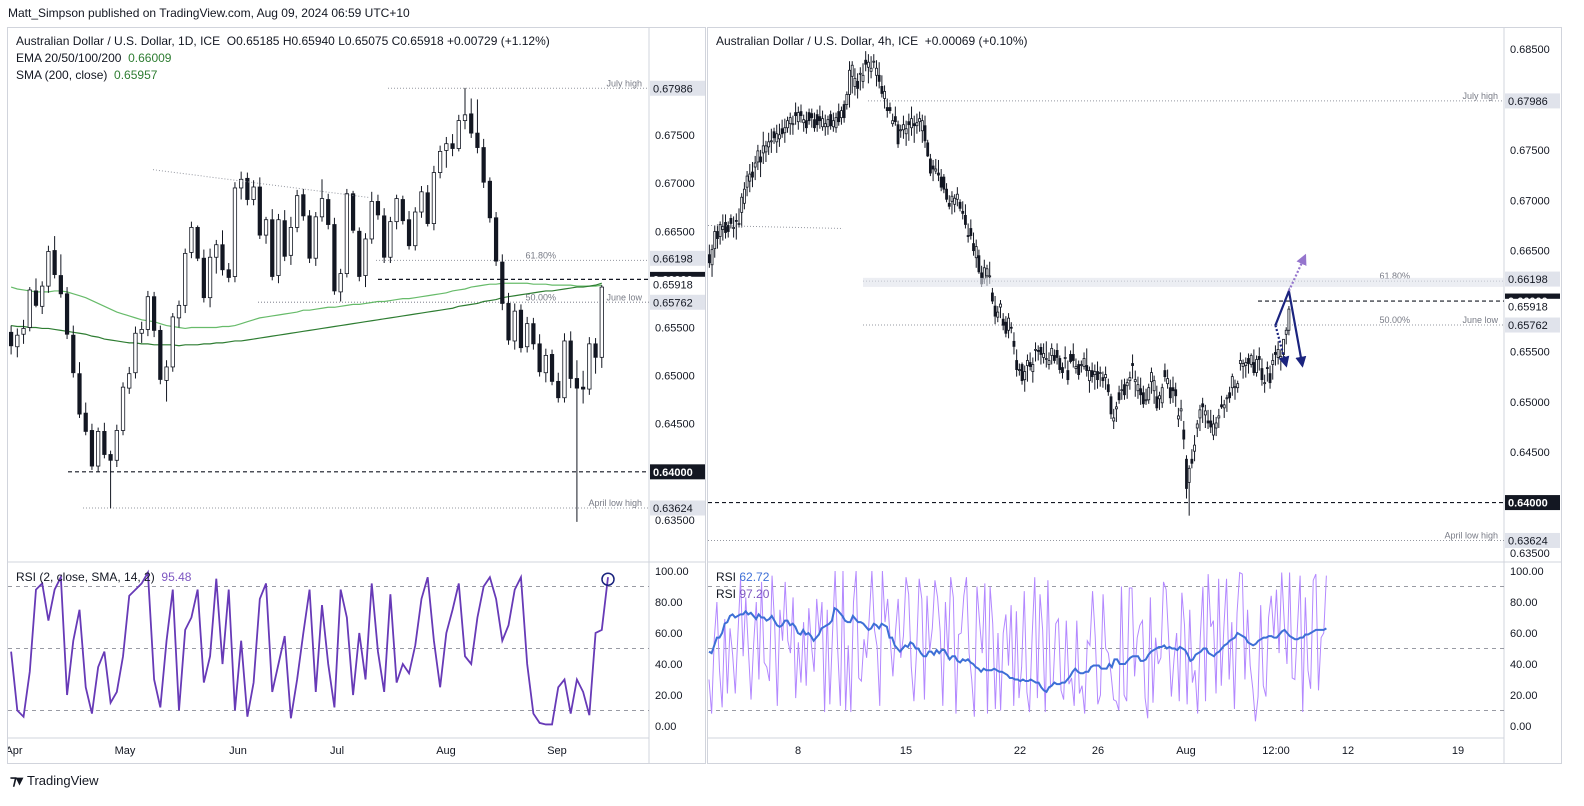 The image size is (1584, 806). What do you see at coordinates (150, 58) in the screenshot?
I see `ema-legend-value: 0.66009` at bounding box center [150, 58].